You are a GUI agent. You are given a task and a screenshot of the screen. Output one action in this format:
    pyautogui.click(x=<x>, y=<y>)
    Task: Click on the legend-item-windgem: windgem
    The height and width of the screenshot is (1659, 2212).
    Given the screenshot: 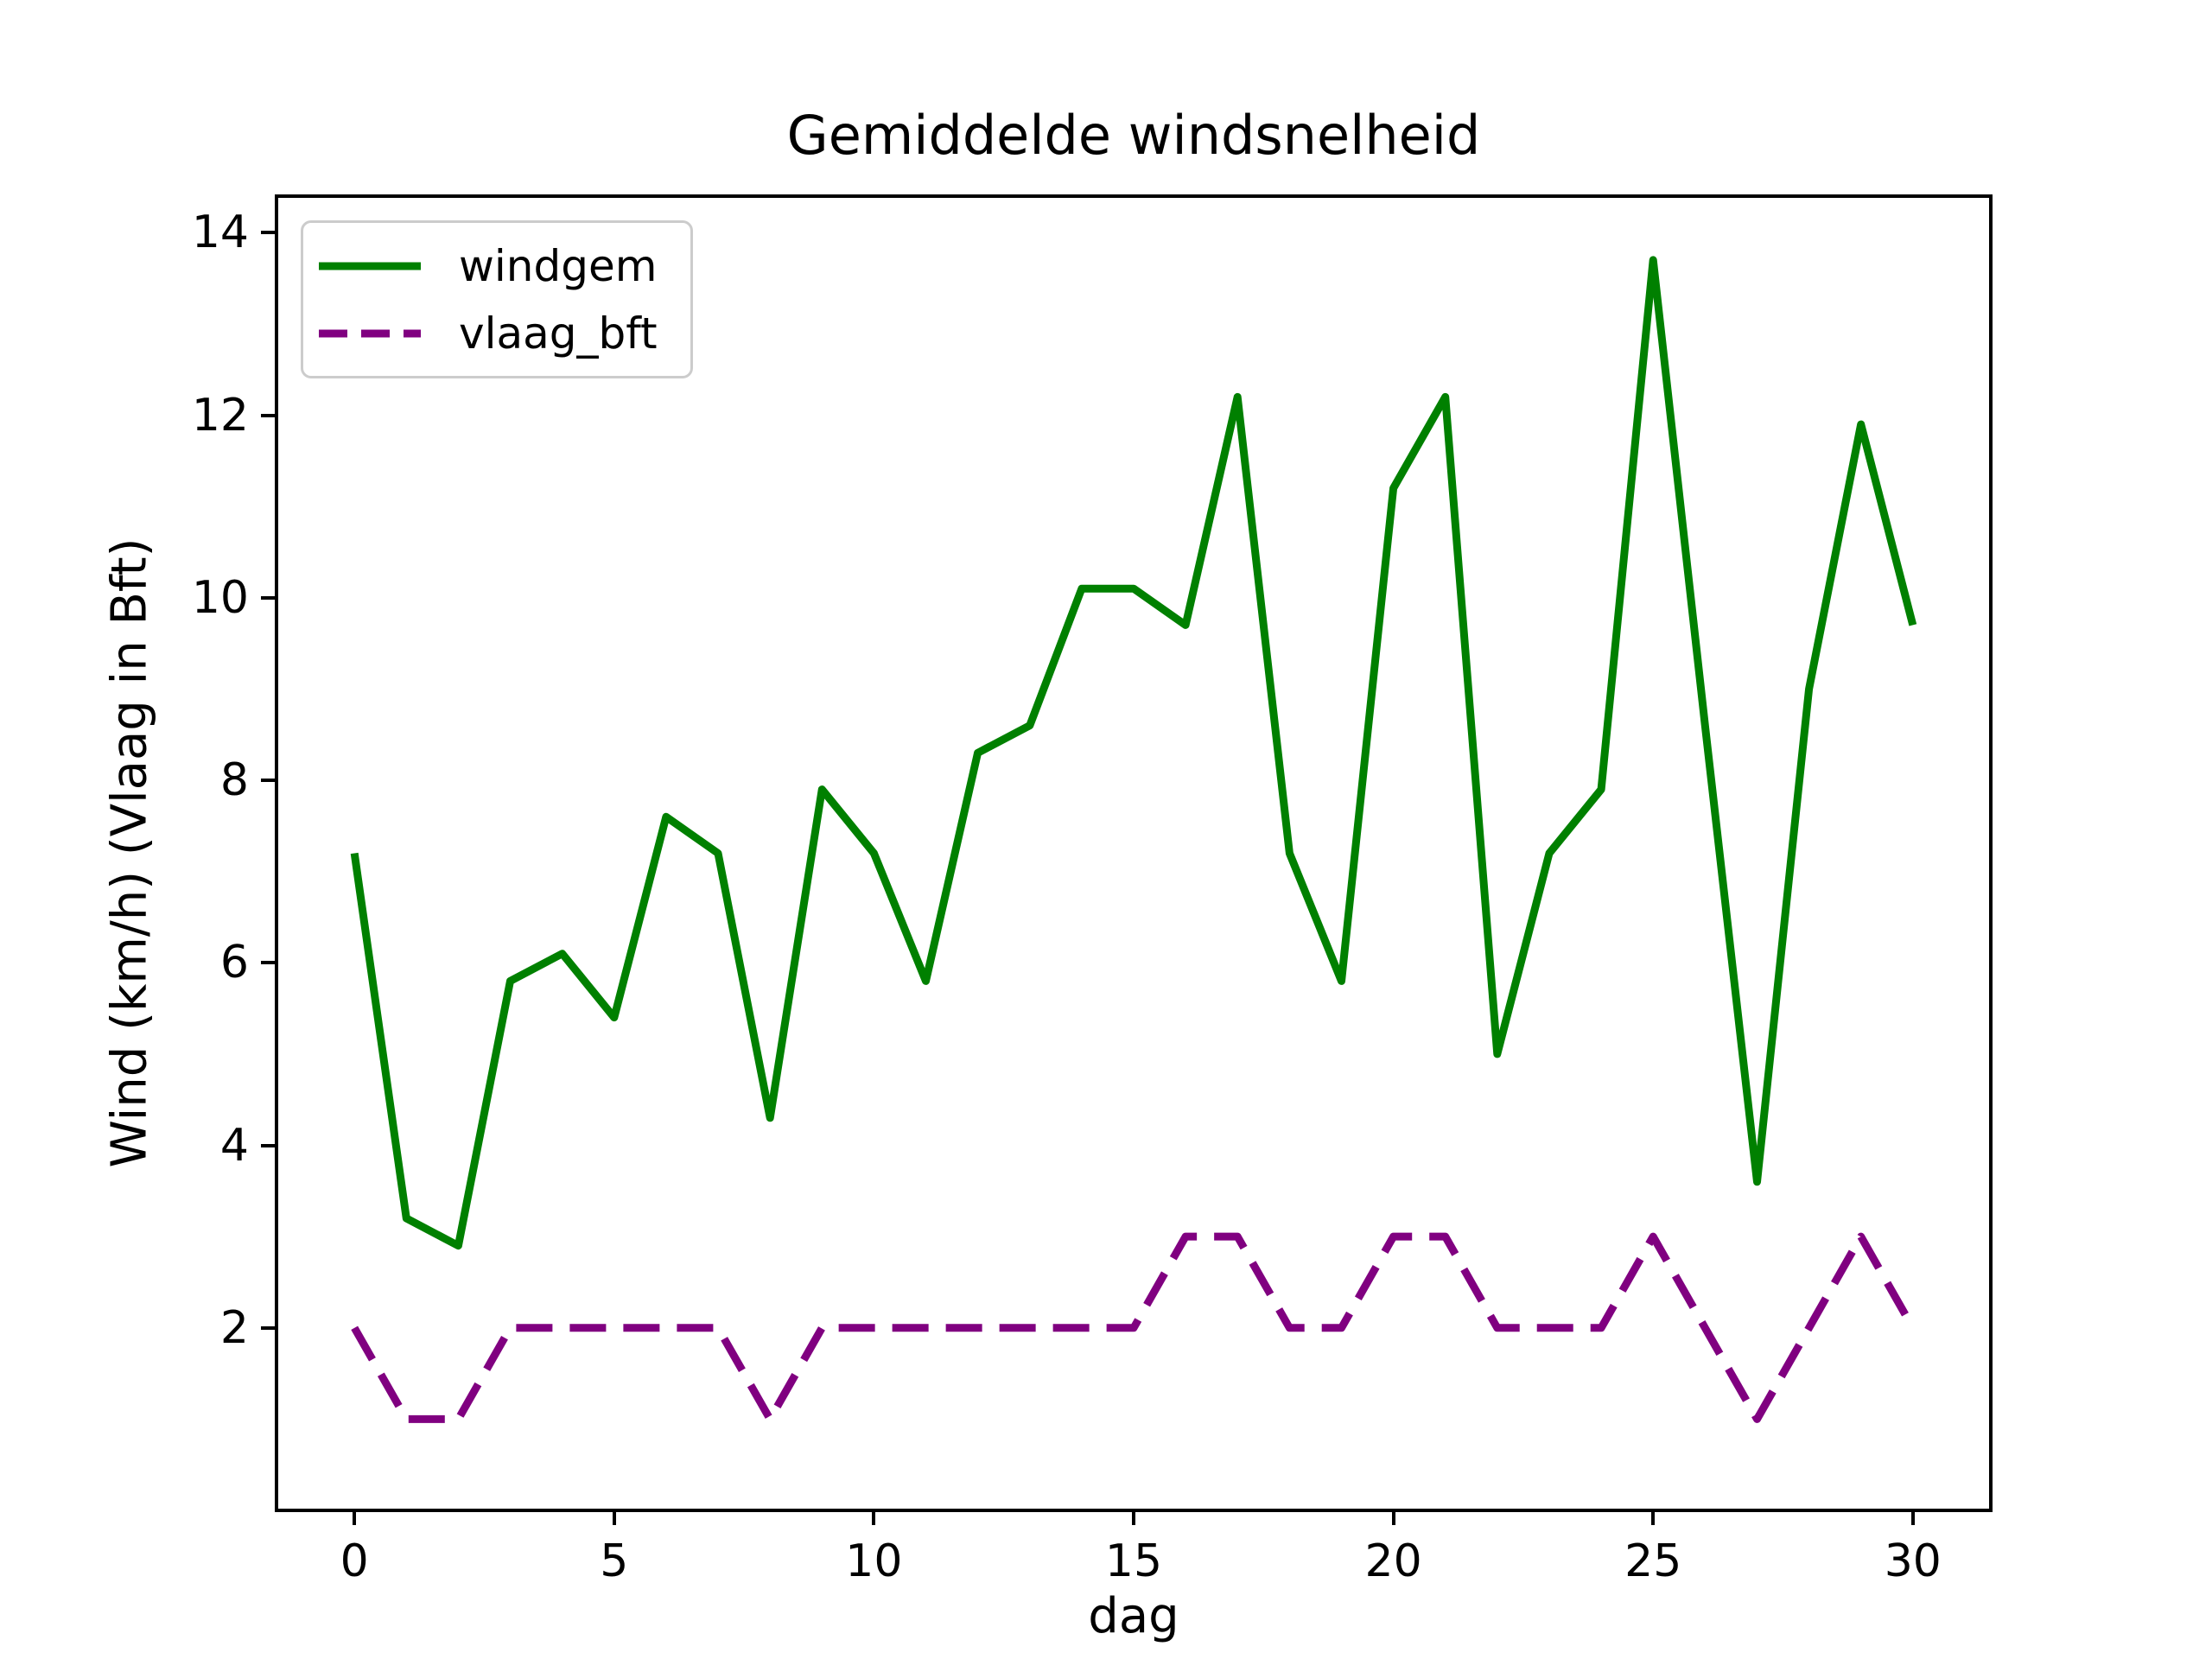 What is the action you would take?
    pyautogui.click(x=497, y=266)
    